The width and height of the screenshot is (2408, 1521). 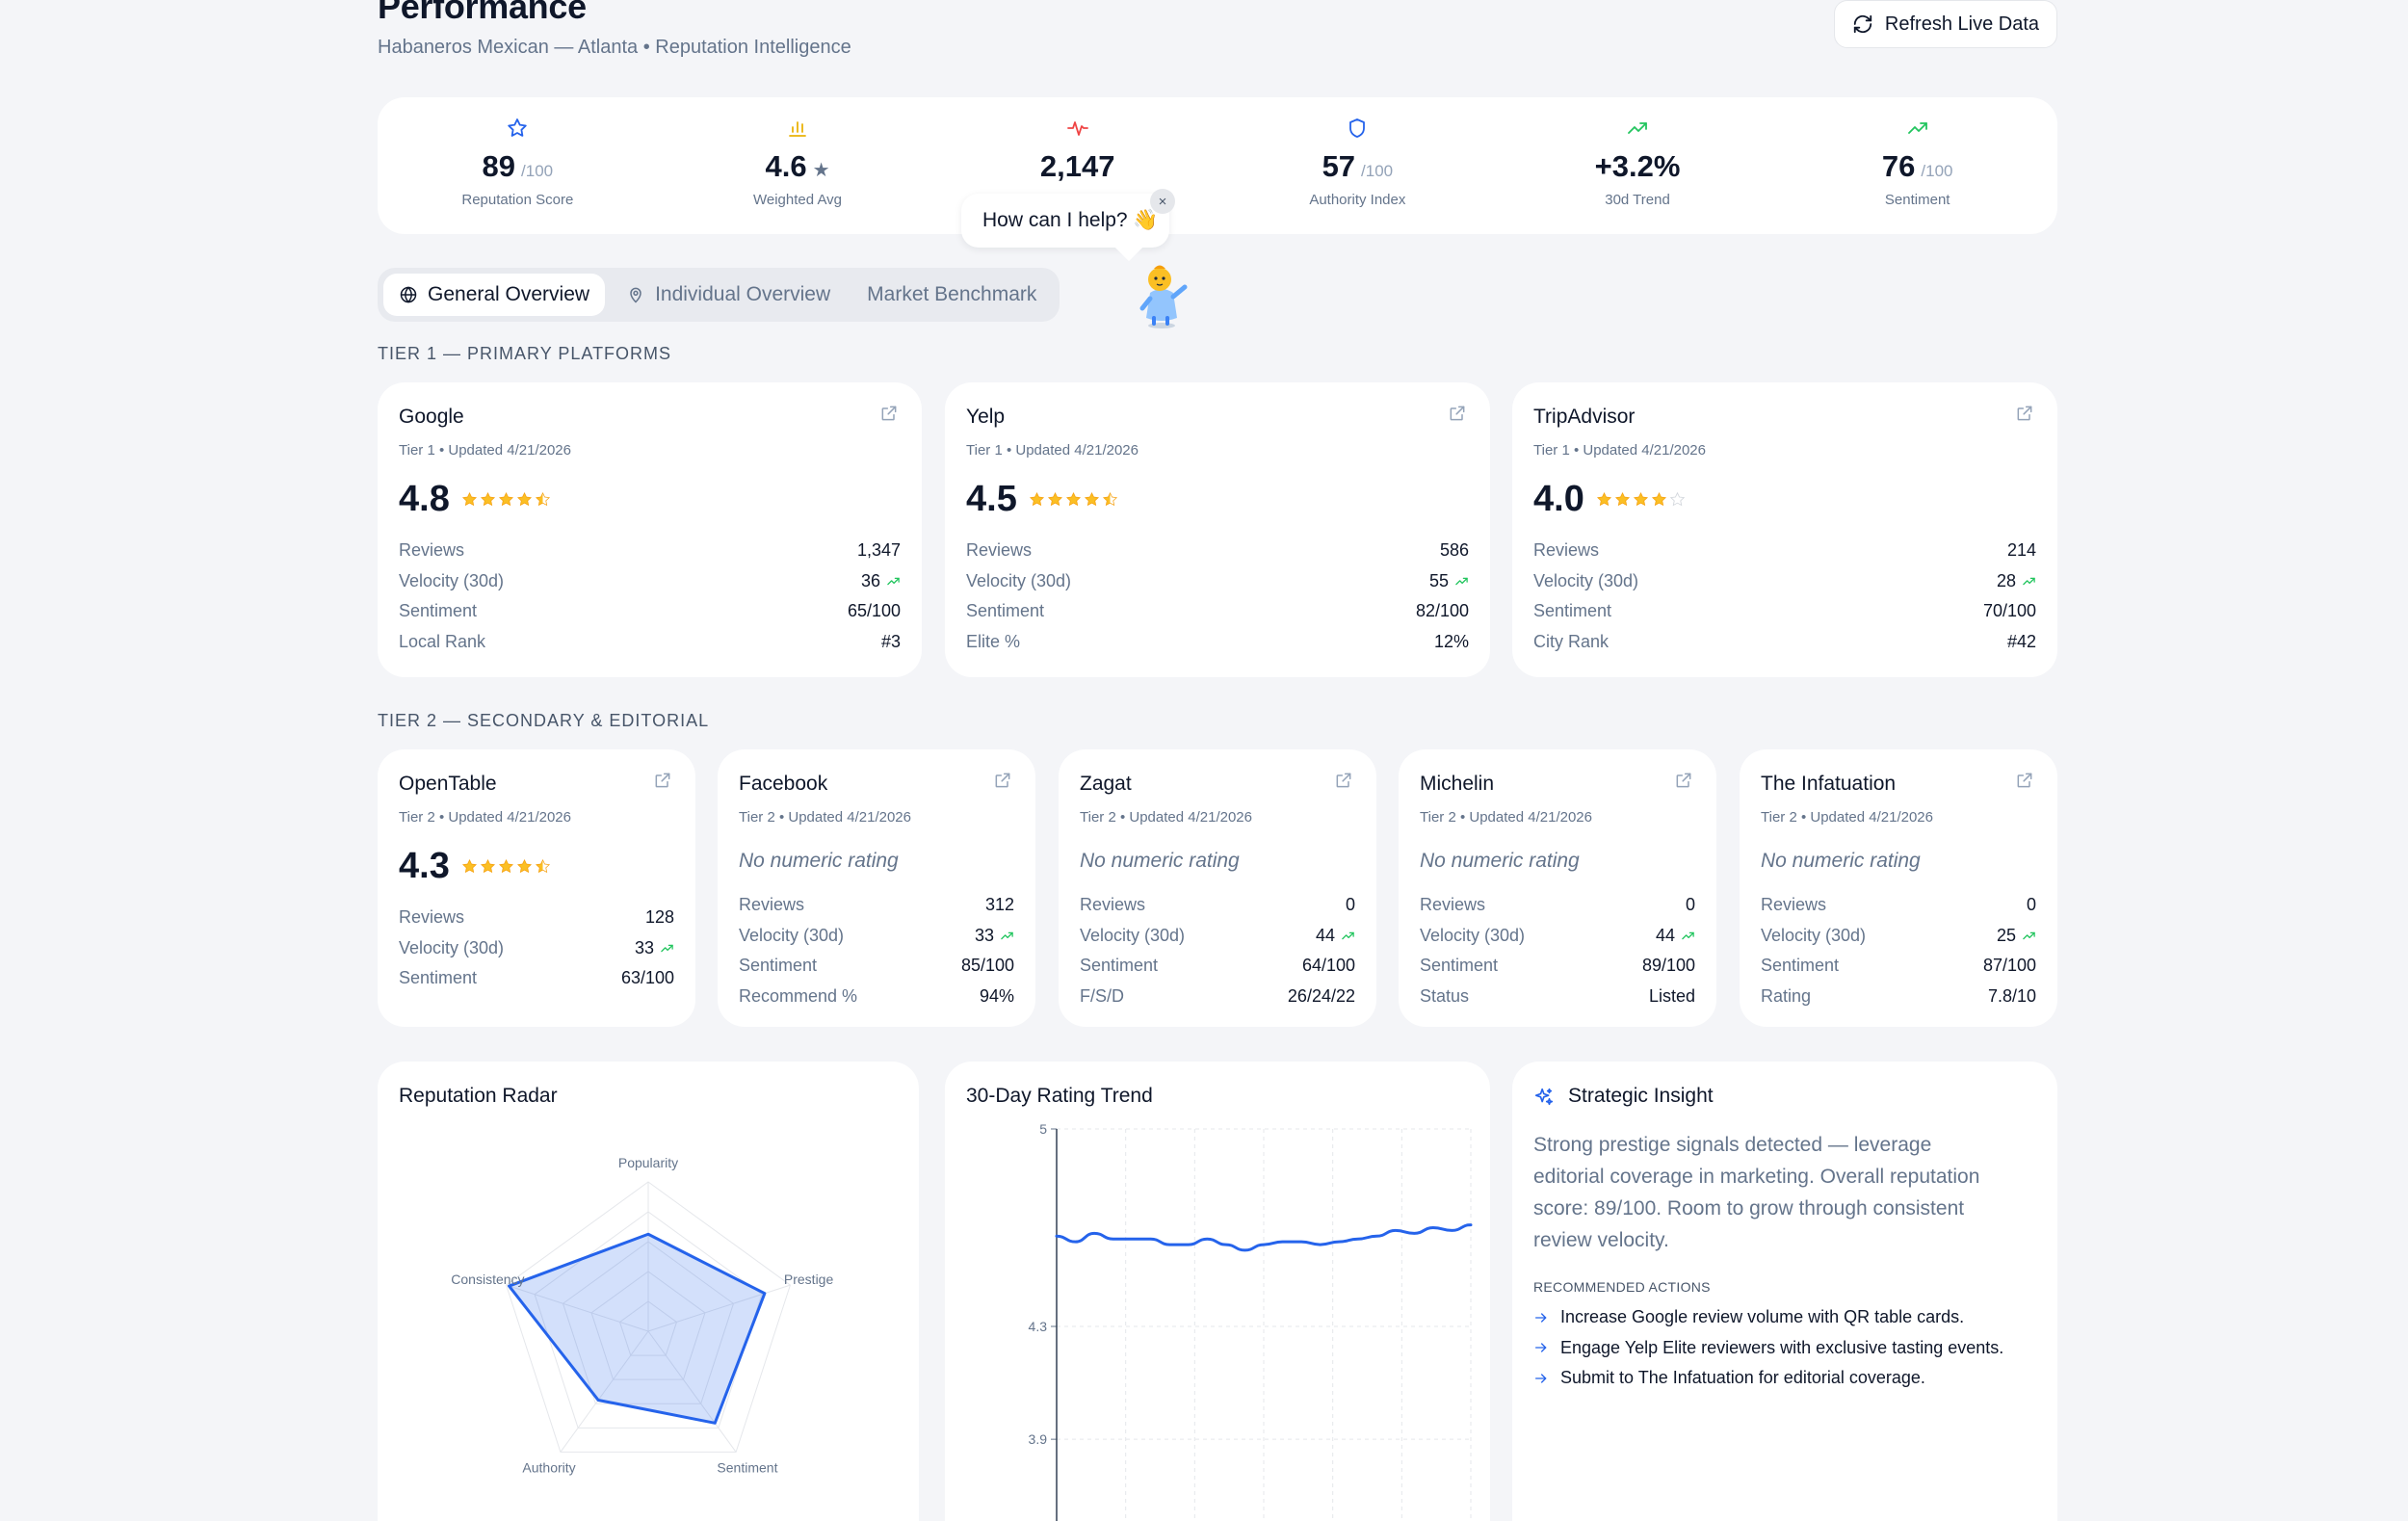 What do you see at coordinates (728, 295) in the screenshot?
I see `tab-individual-overview: Individual Overview` at bounding box center [728, 295].